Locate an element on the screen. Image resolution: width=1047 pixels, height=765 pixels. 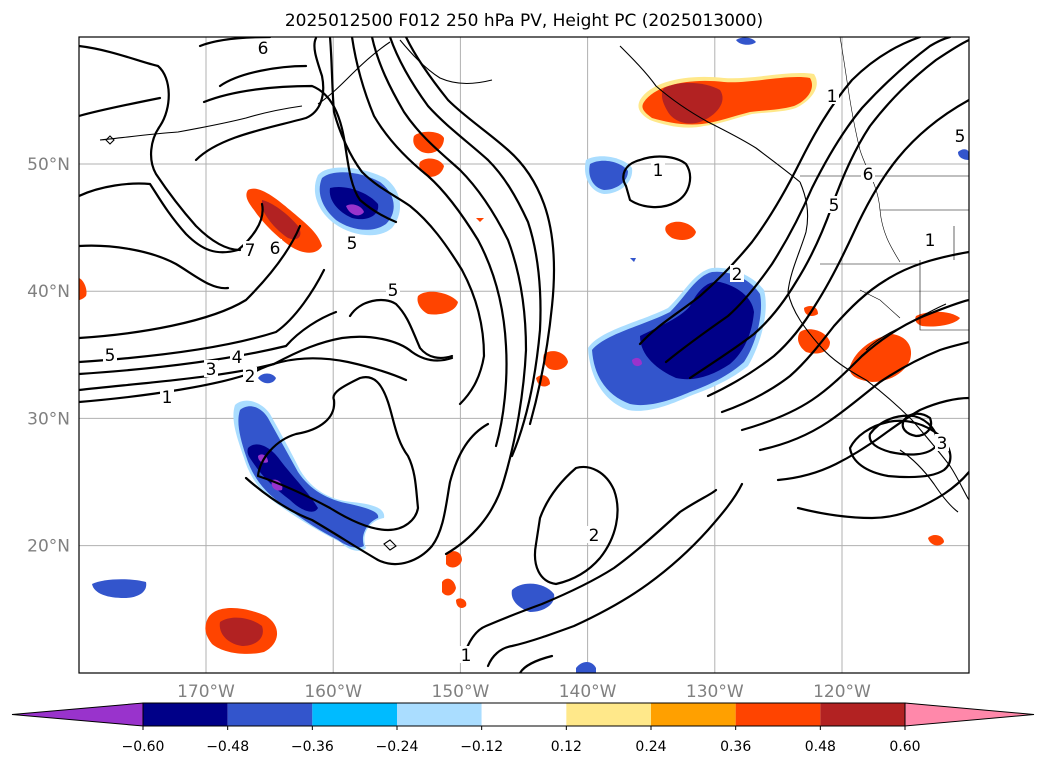
colorbar-tick-label: 0.60 is located at coordinates (904, 747).